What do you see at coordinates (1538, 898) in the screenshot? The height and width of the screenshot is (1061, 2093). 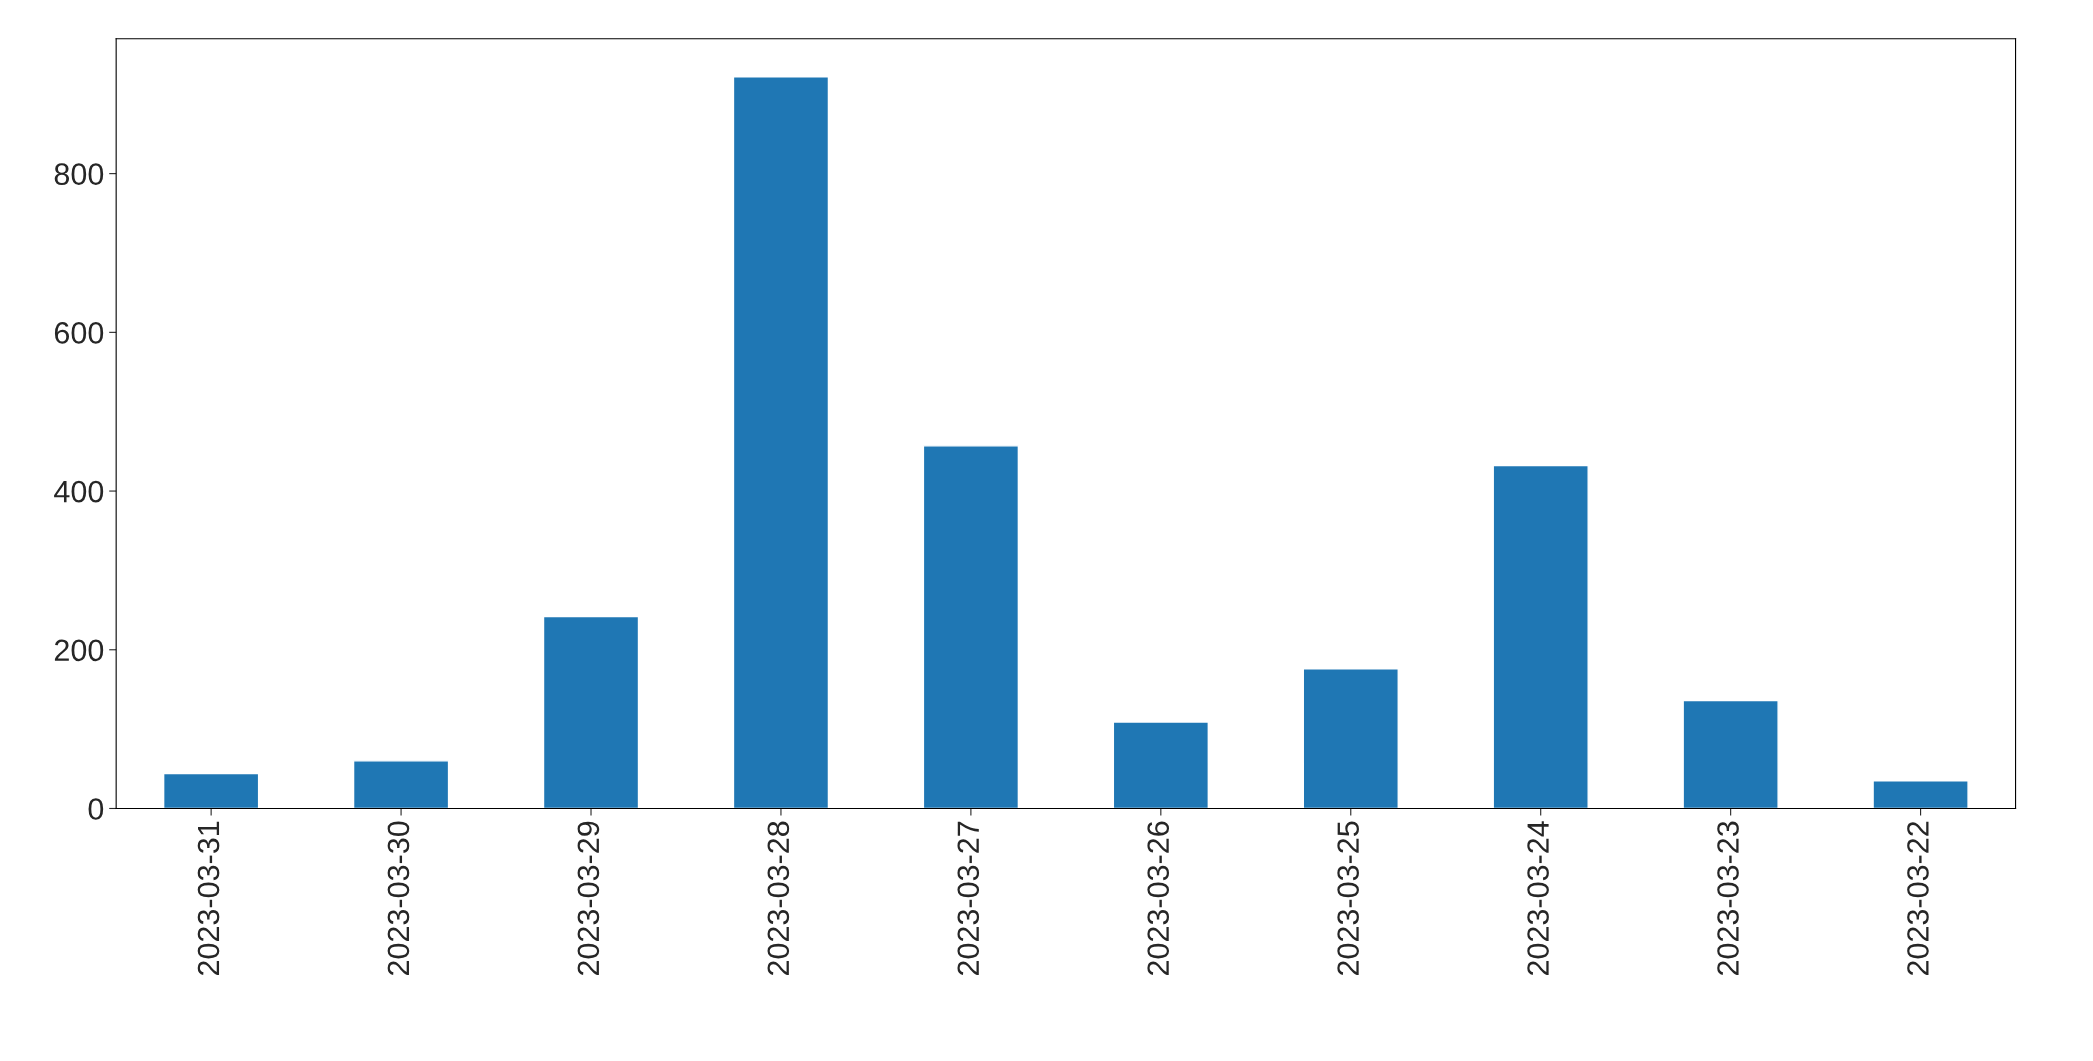 I see `x-tick-label: 2023-03-24` at bounding box center [1538, 898].